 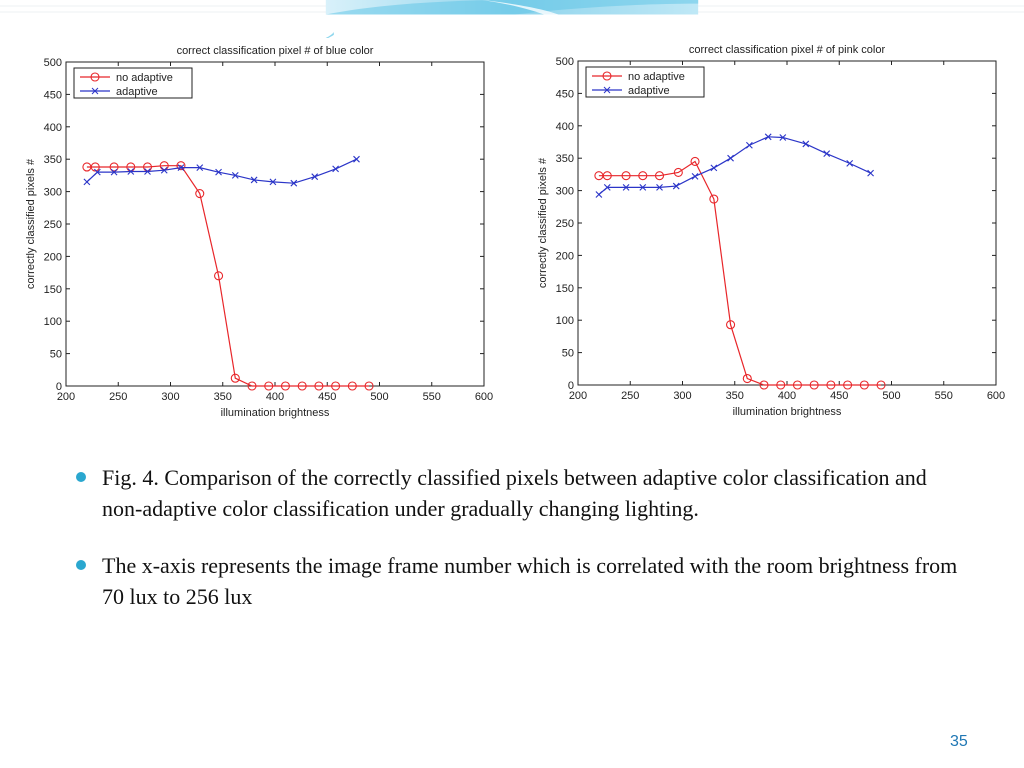 I want to click on y-tick-label: 300, so click(x=53, y=193).